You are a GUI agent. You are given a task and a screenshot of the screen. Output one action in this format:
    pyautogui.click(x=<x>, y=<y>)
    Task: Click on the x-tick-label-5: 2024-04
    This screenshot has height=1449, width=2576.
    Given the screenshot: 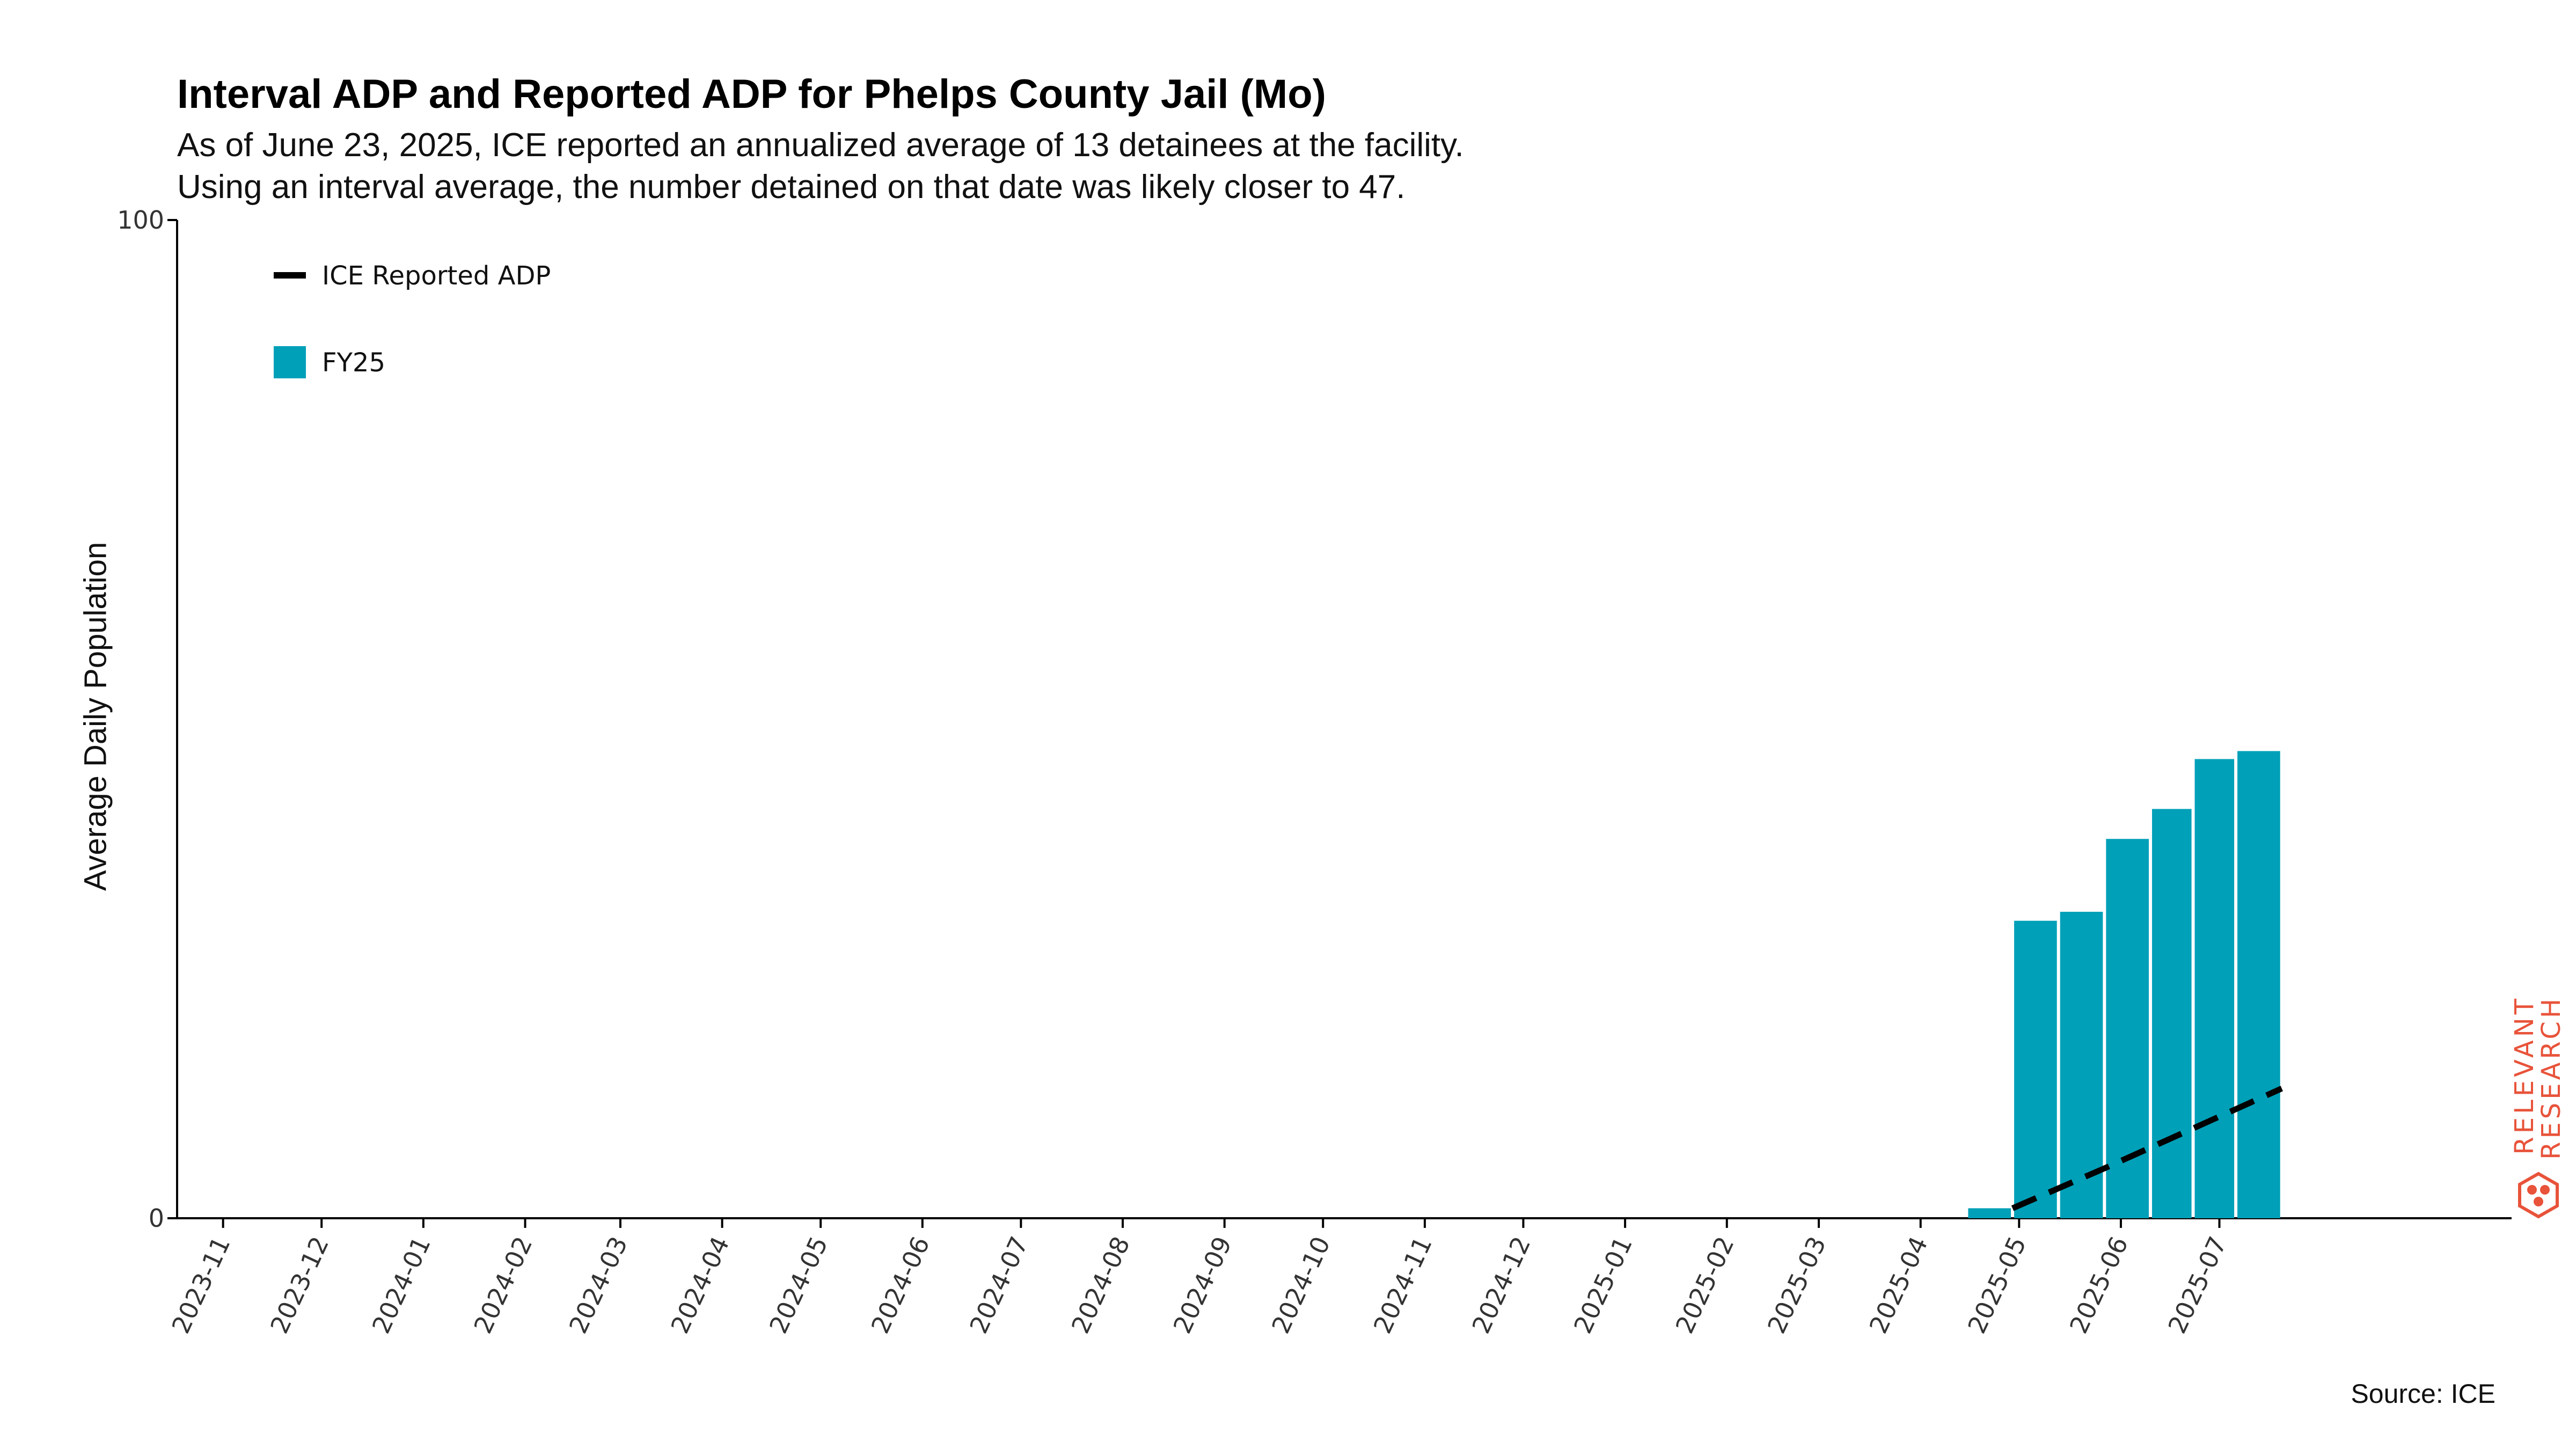 What is the action you would take?
    pyautogui.click(x=700, y=1285)
    